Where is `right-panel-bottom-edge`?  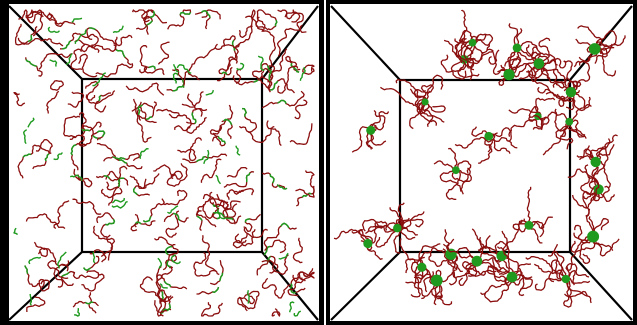 right-panel-bottom-edge is located at coordinates (481, 323).